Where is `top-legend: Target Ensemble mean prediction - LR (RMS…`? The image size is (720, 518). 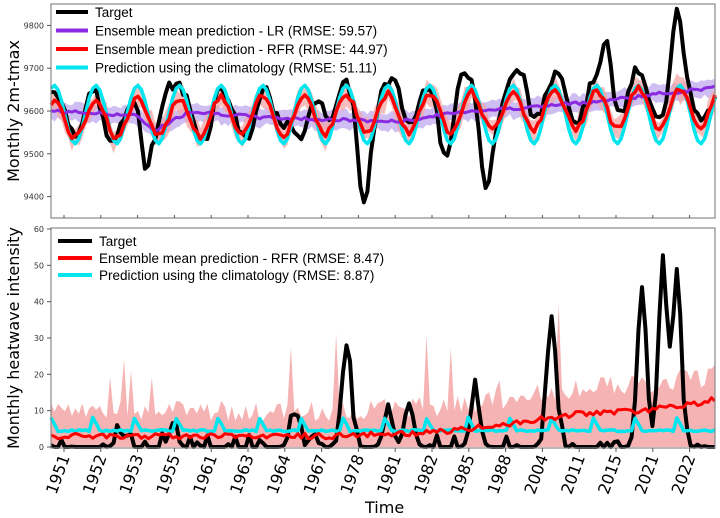 top-legend: Target Ensemble mean prediction - LR (RMS… is located at coordinates (222, 40).